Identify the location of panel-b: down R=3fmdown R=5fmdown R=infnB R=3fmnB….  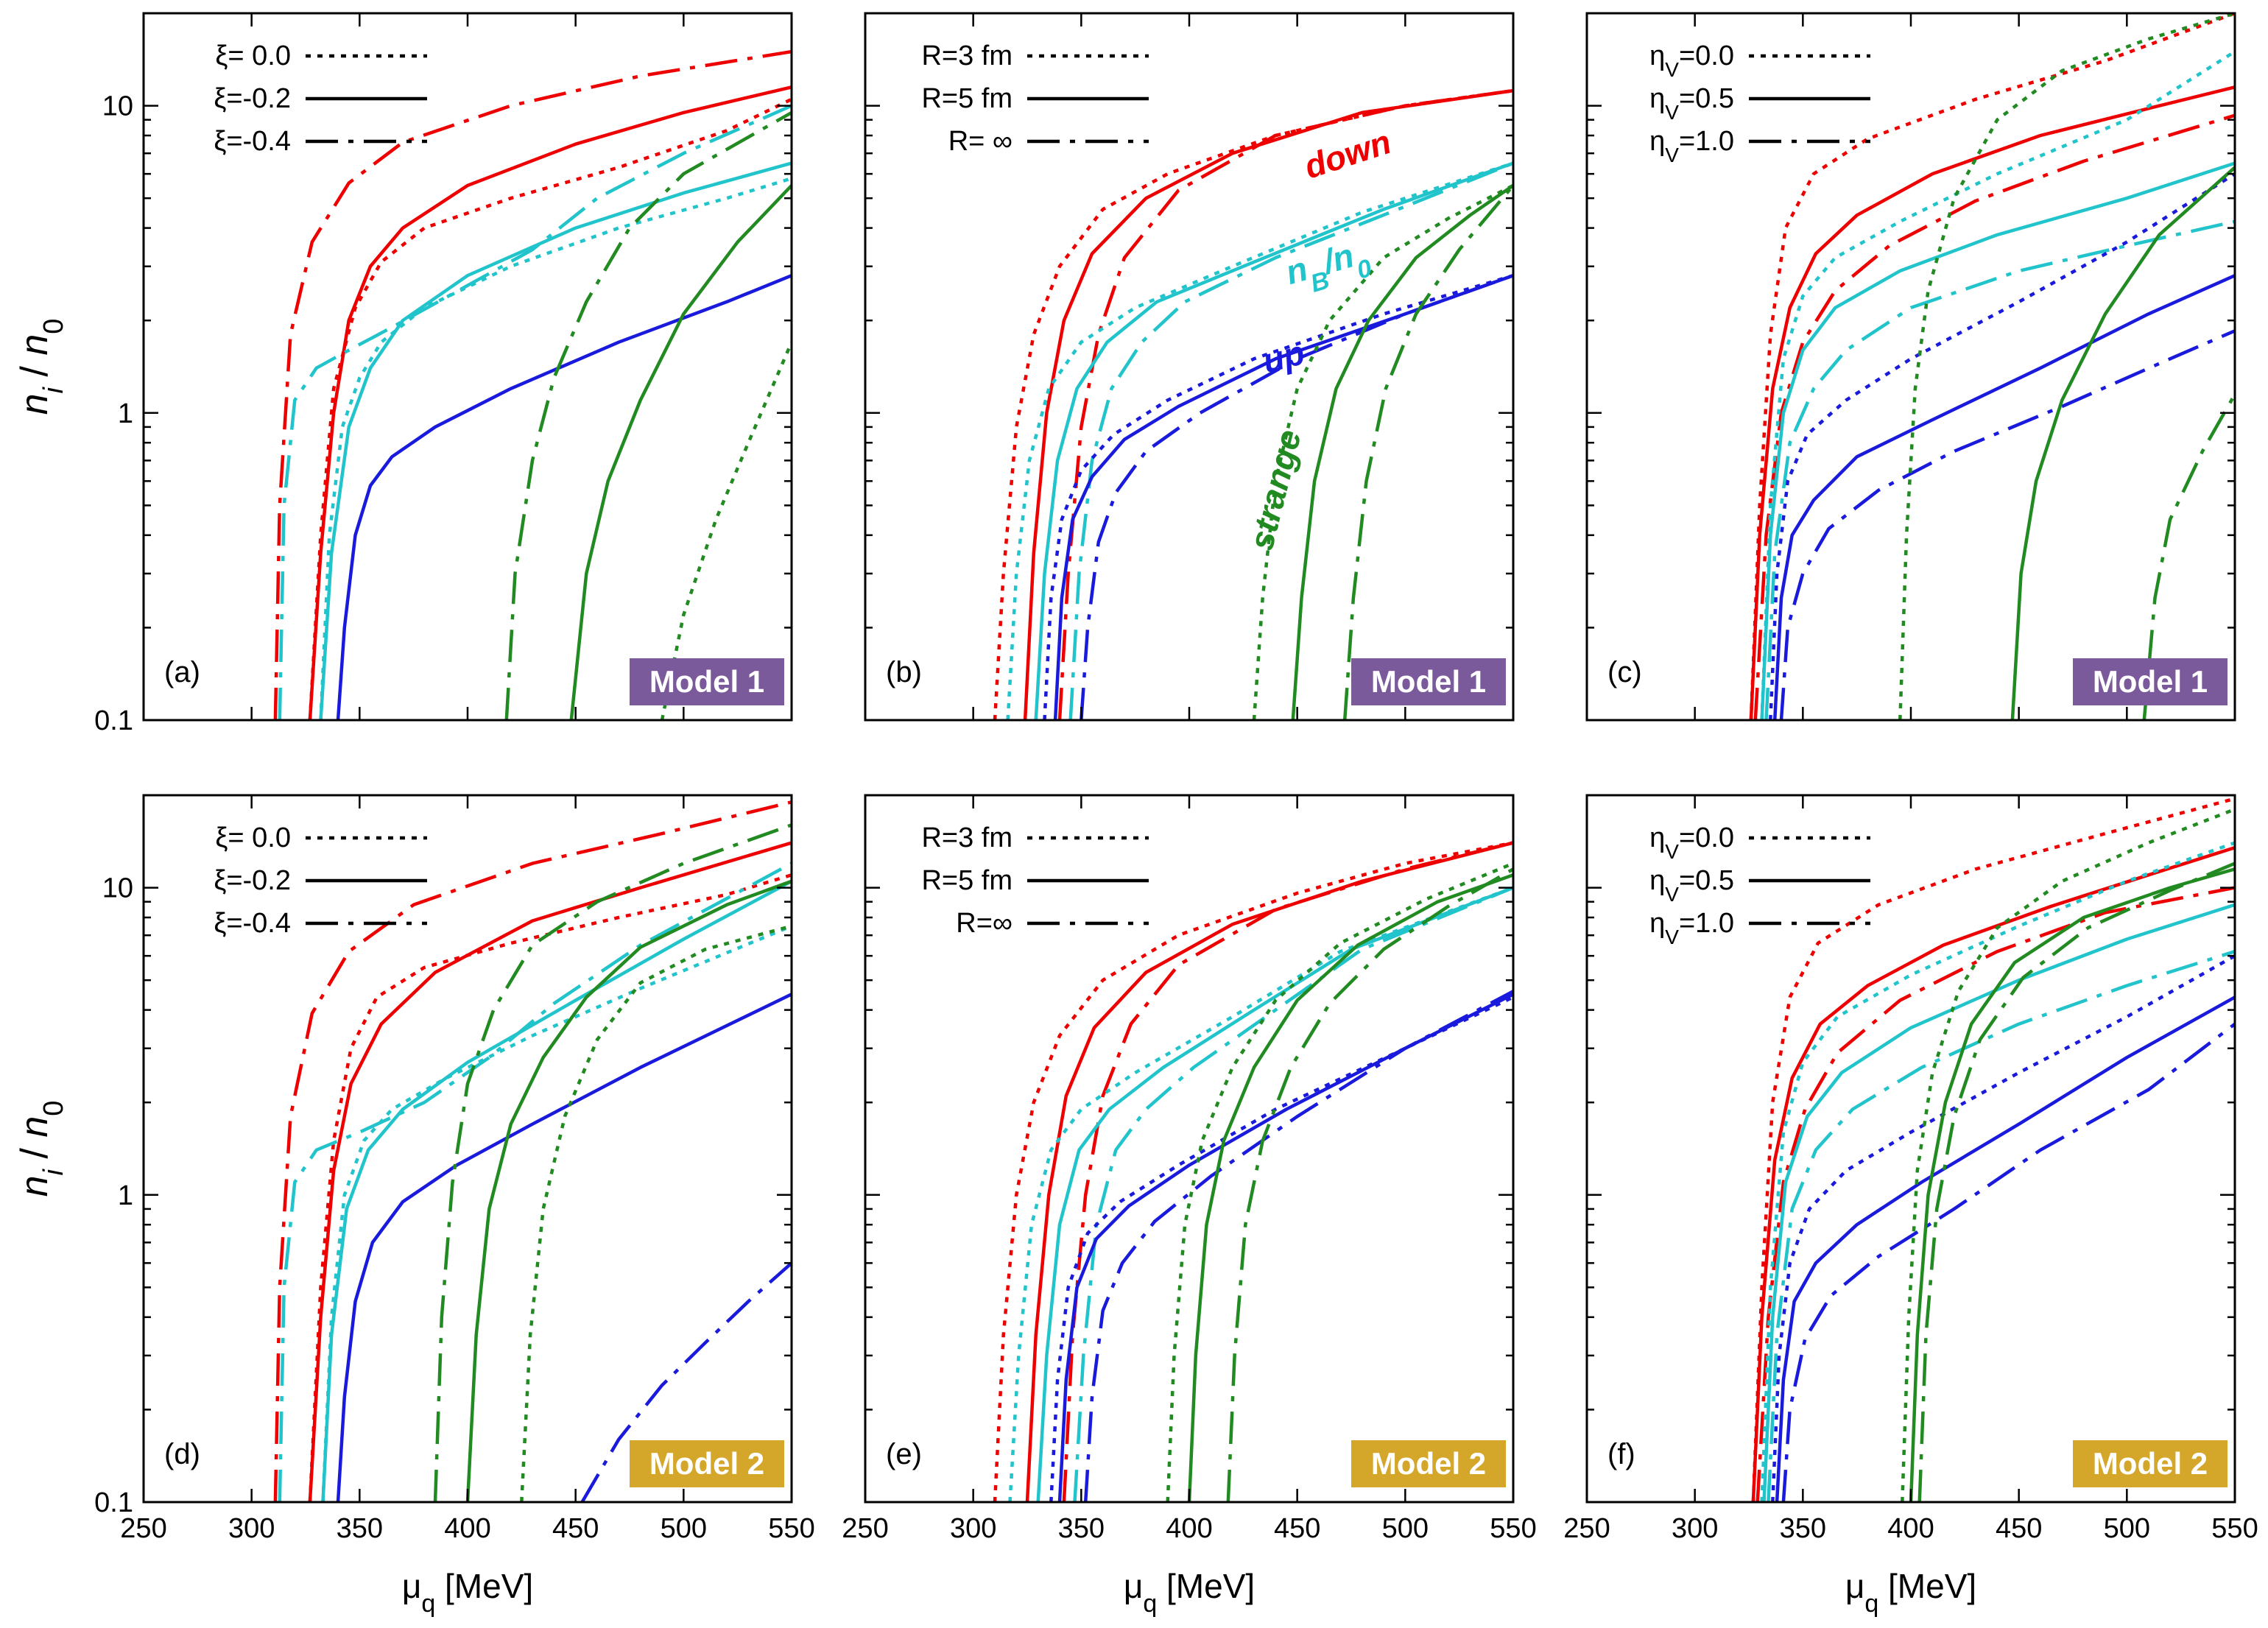
(1189, 367).